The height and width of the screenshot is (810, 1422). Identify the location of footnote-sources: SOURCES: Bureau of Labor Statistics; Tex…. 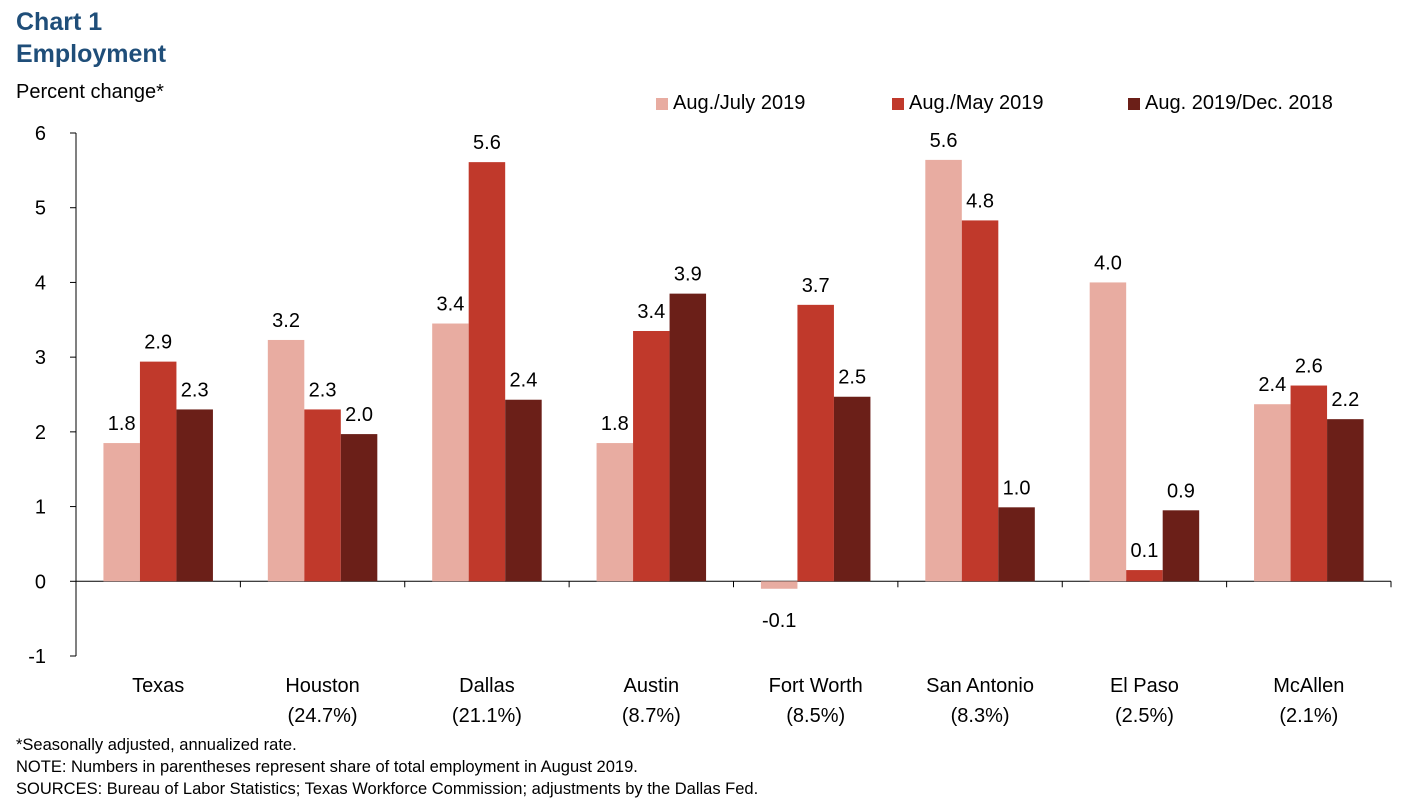
(387, 789).